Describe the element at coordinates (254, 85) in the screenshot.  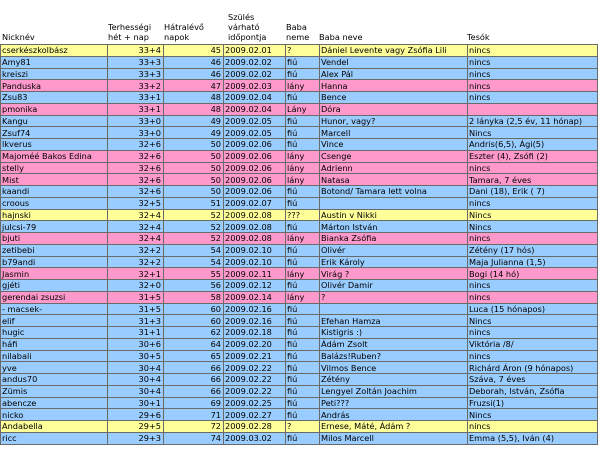
I see `due-date-cell: 2009.02.03` at that location.